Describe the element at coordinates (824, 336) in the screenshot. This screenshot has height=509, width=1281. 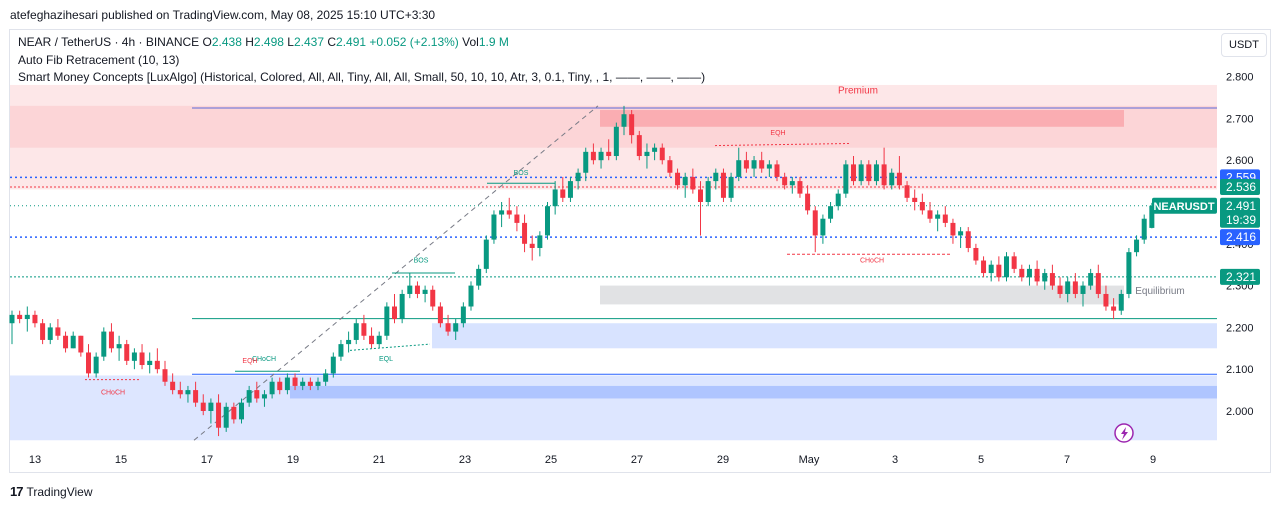
I see `order-block-bullish` at that location.